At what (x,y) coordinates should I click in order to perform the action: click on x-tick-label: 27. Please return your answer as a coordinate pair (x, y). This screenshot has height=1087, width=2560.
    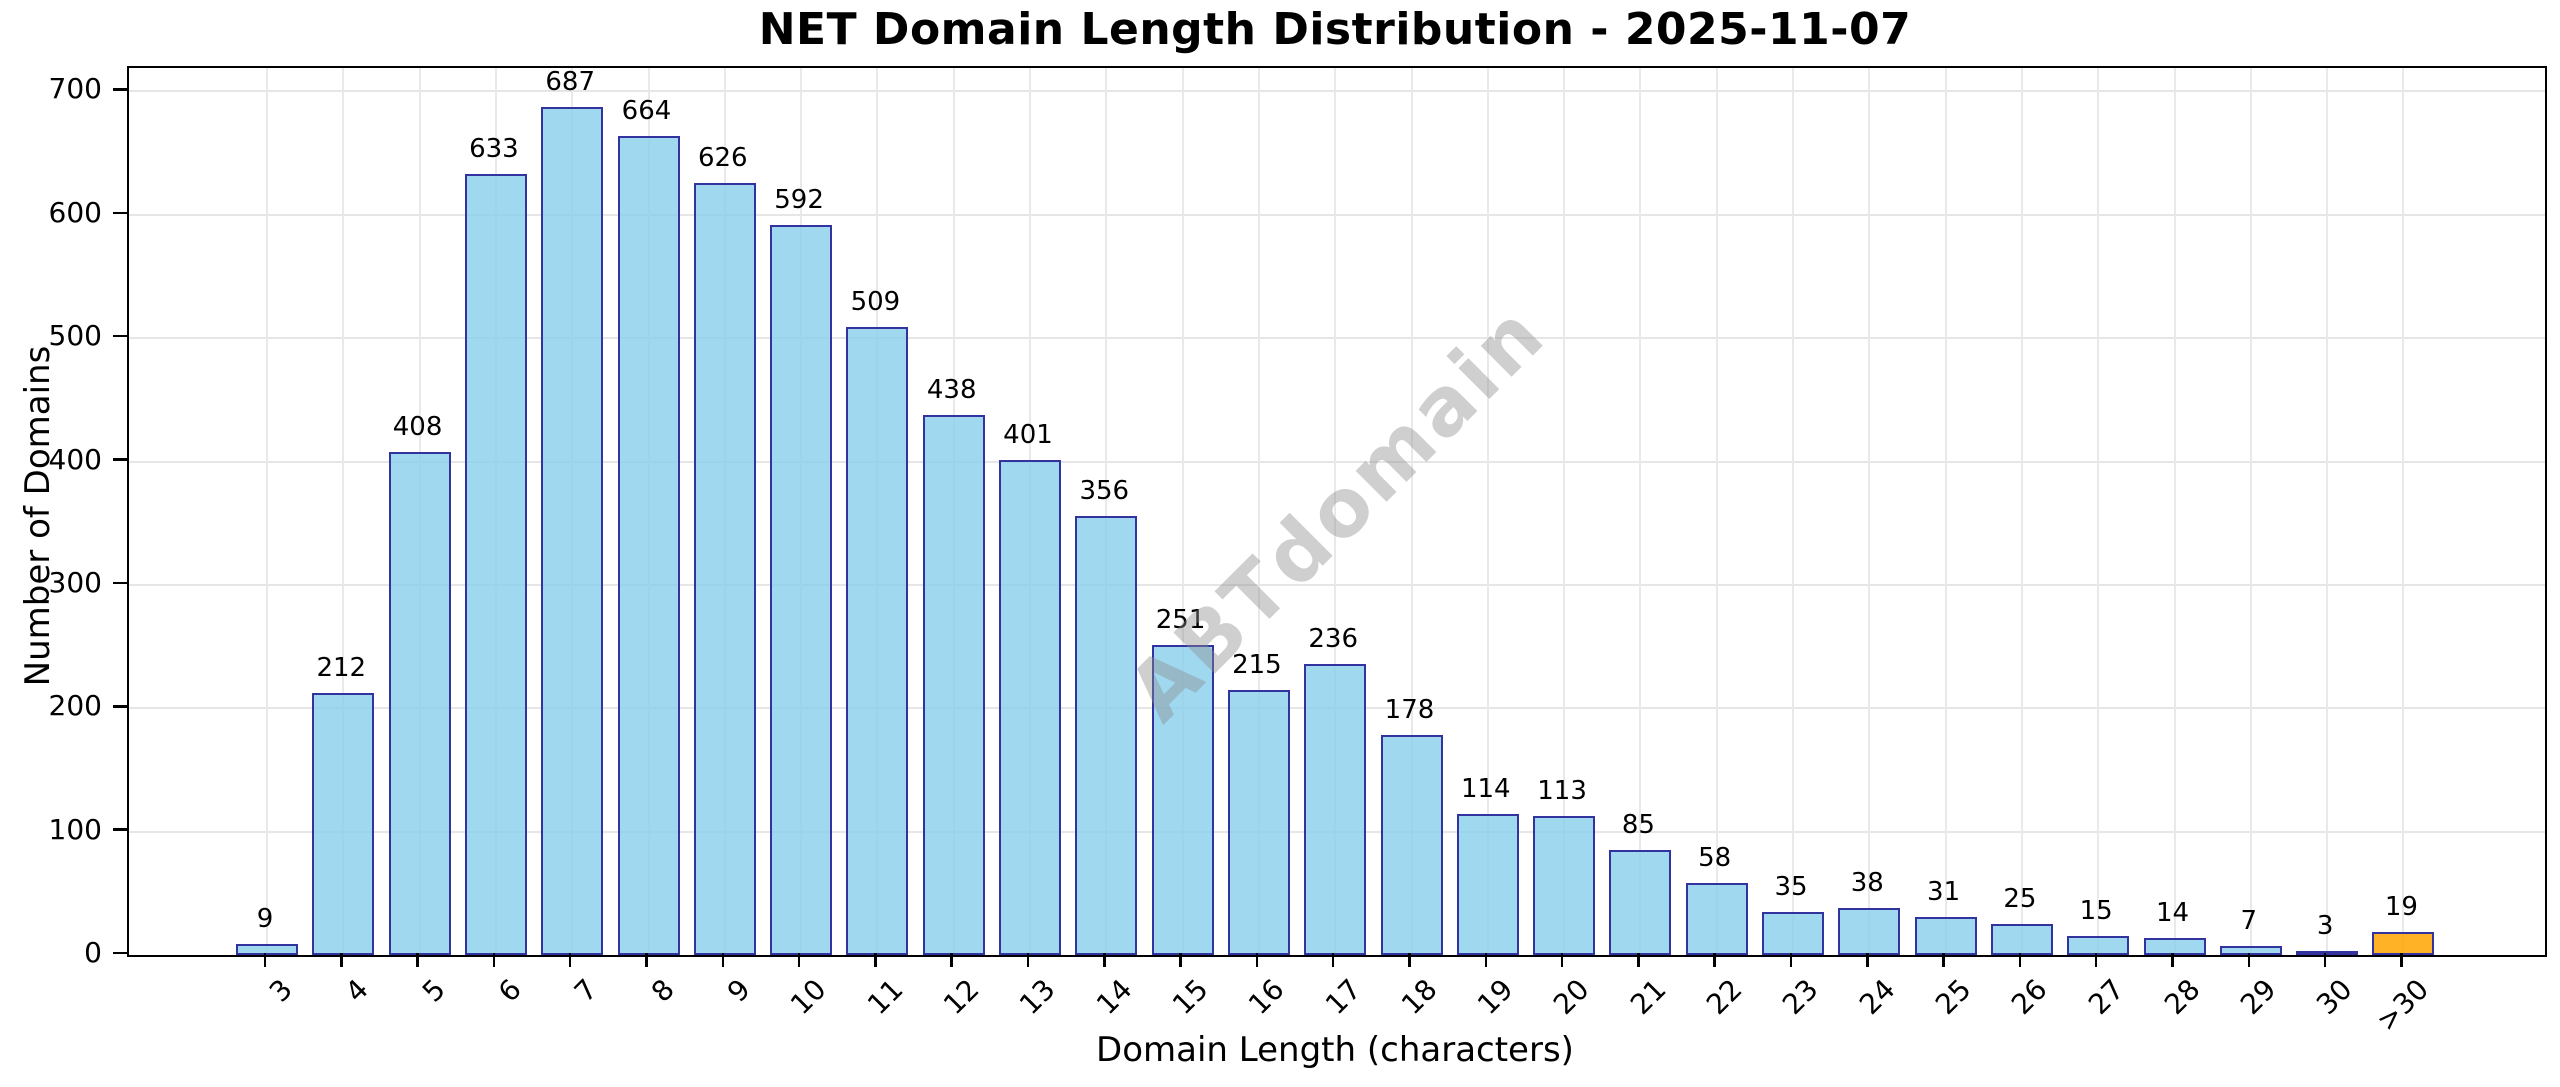
    Looking at the image, I should click on (2106, 997).